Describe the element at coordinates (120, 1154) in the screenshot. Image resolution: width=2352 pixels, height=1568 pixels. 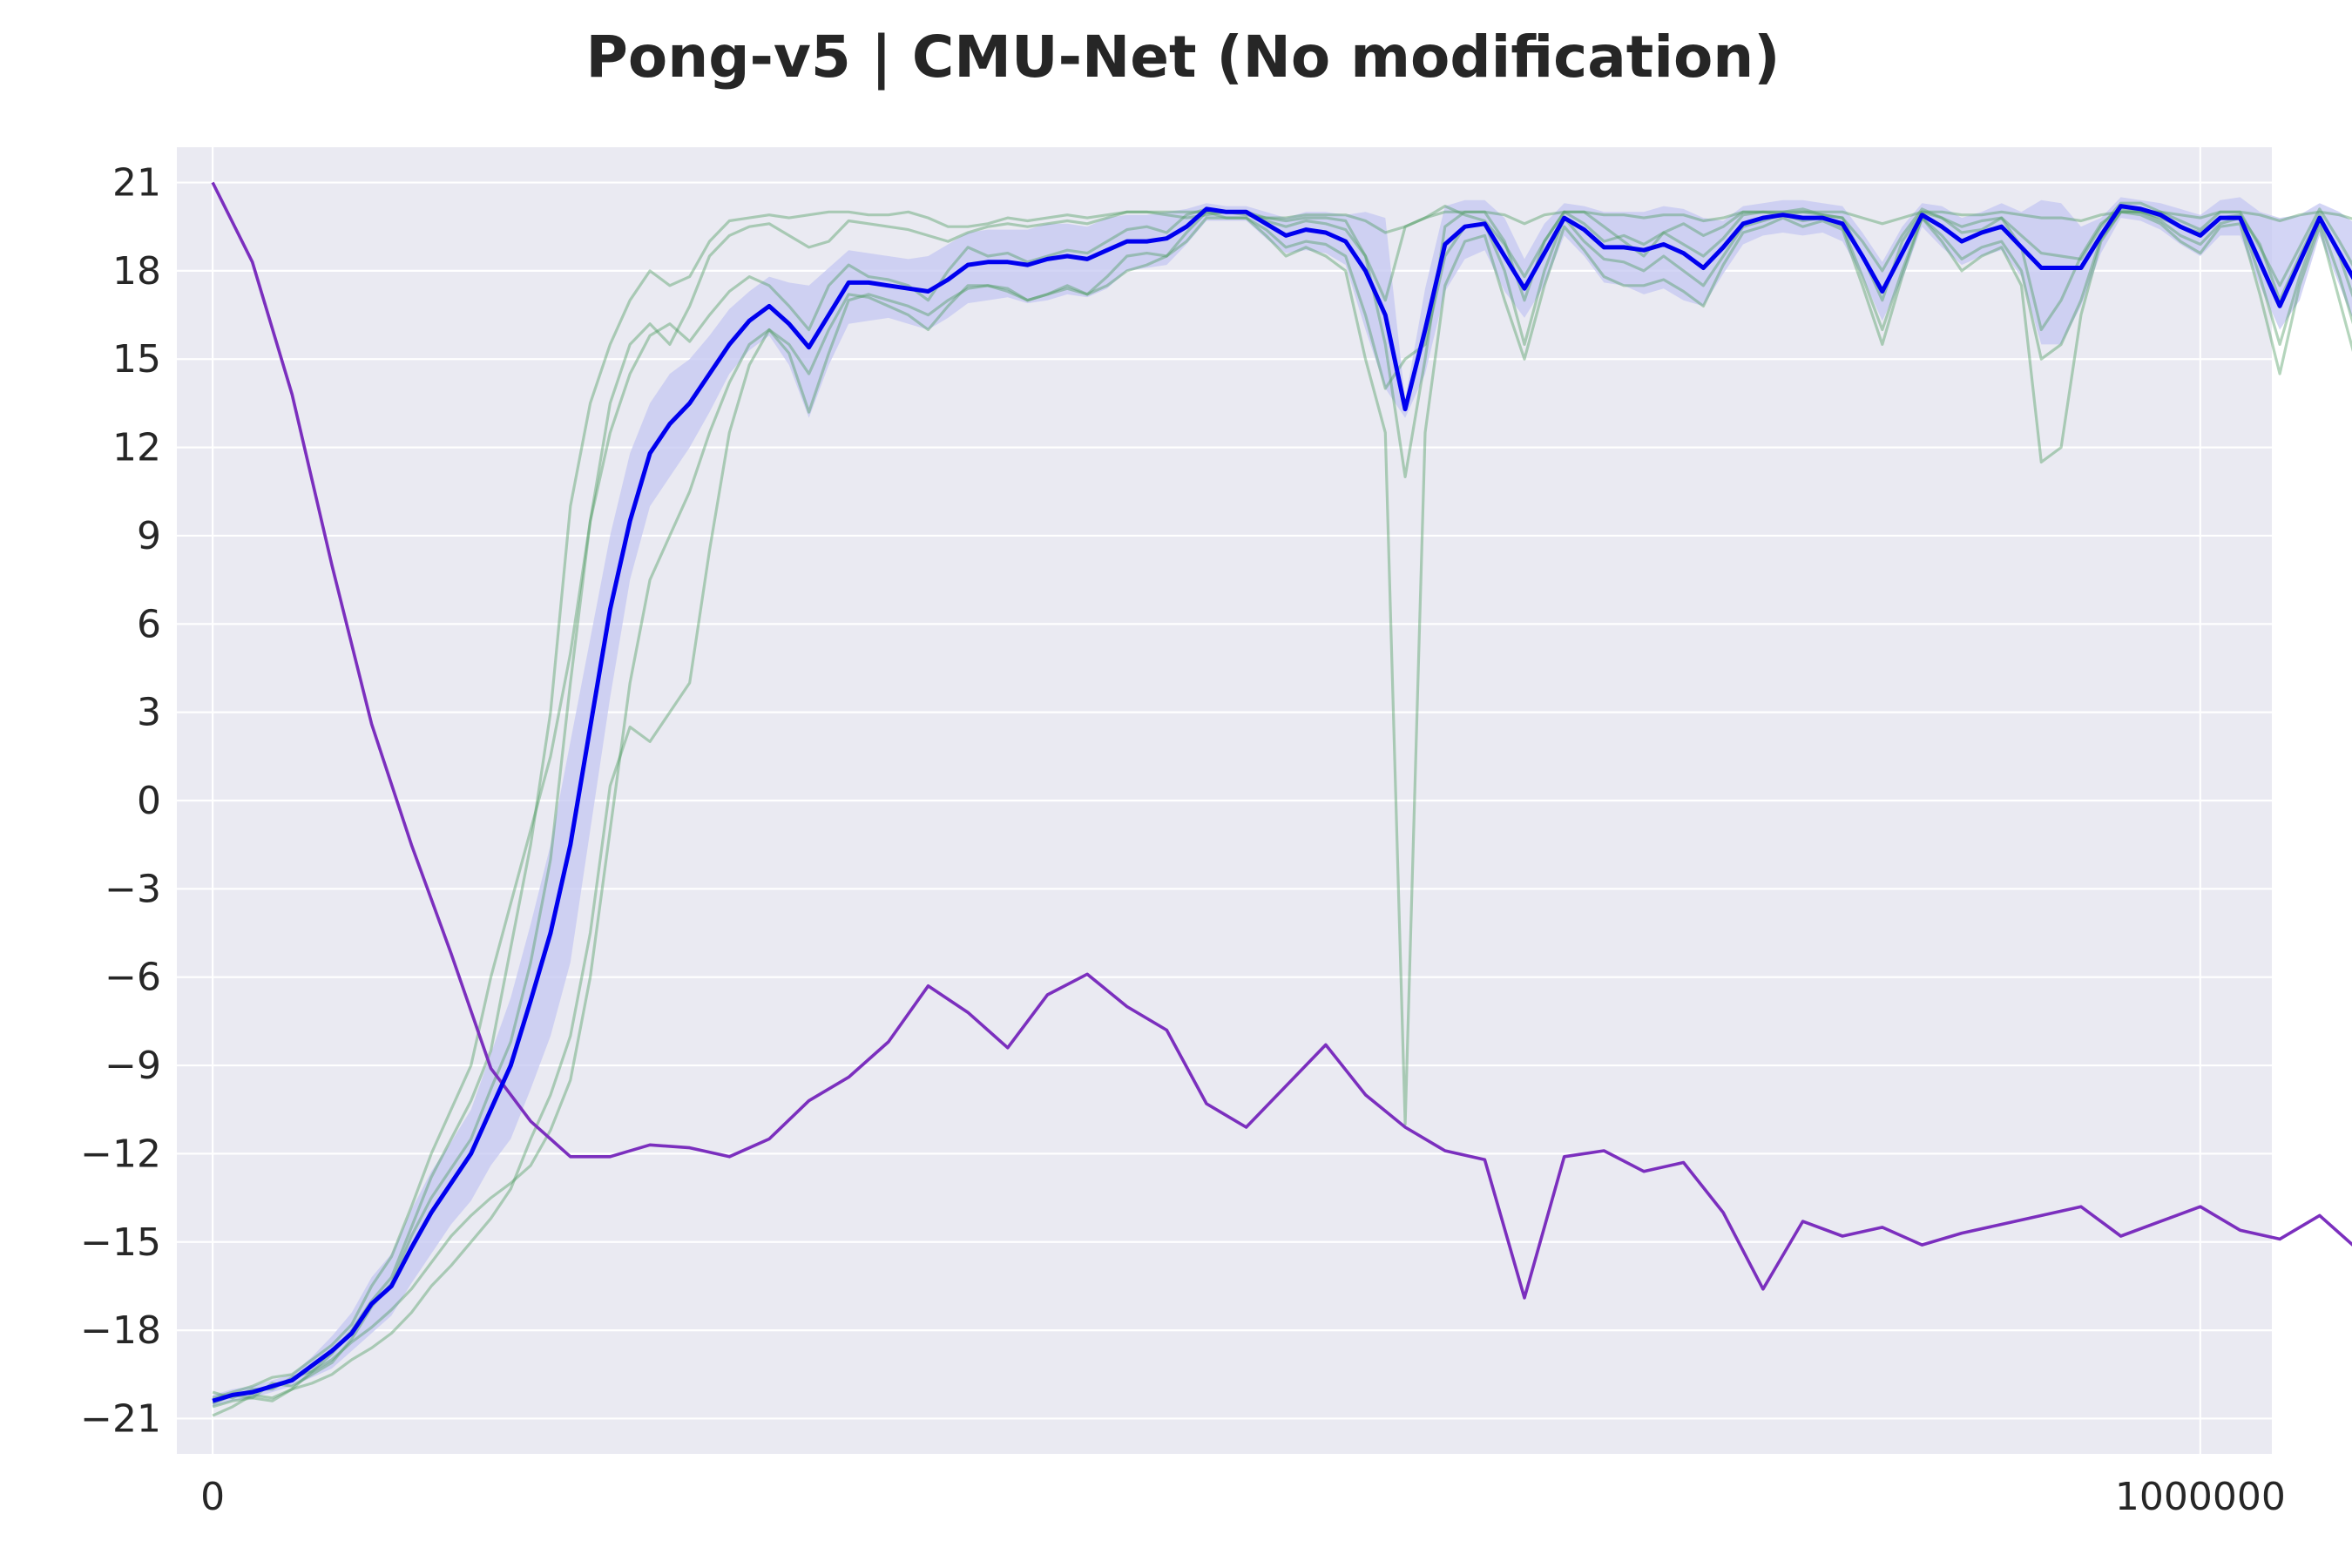
I see `y-tick-label: −12` at that location.